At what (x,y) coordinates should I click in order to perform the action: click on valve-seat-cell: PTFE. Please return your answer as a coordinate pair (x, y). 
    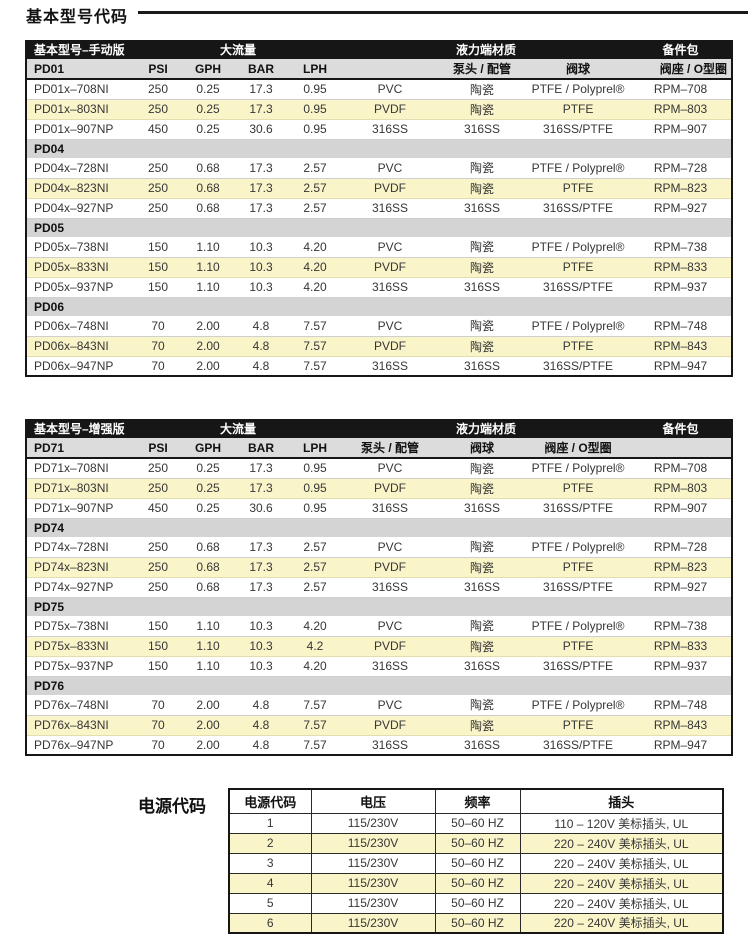
    Looking at the image, I should click on (578, 488).